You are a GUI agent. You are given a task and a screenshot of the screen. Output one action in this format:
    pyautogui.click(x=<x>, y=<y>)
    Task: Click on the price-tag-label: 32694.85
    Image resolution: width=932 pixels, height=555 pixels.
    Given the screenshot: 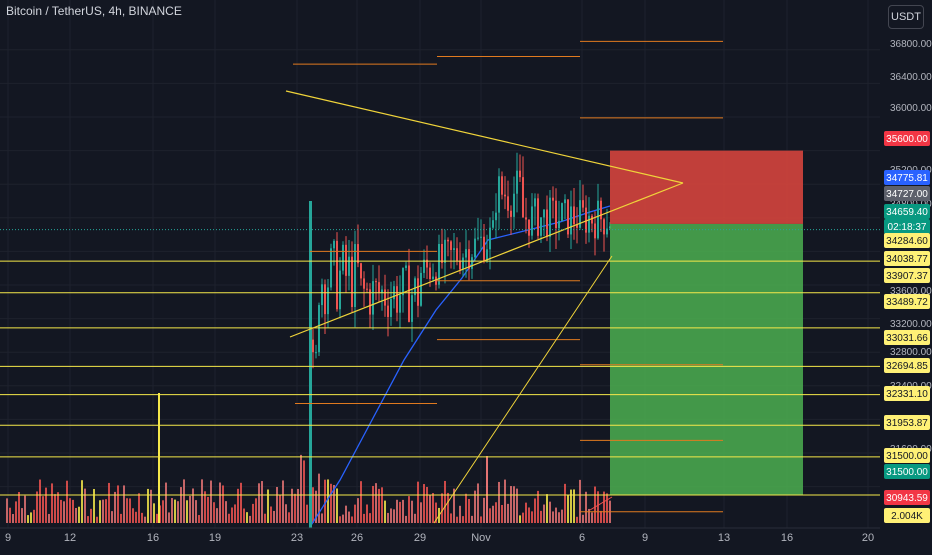 What is the action you would take?
    pyautogui.click(x=907, y=366)
    